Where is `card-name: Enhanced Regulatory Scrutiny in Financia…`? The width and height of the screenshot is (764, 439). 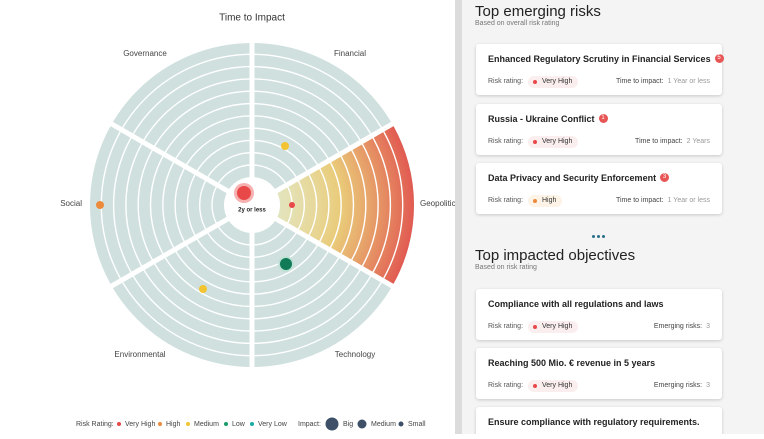
card-name: Enhanced Regulatory Scrutiny in Financia… is located at coordinates (599, 59).